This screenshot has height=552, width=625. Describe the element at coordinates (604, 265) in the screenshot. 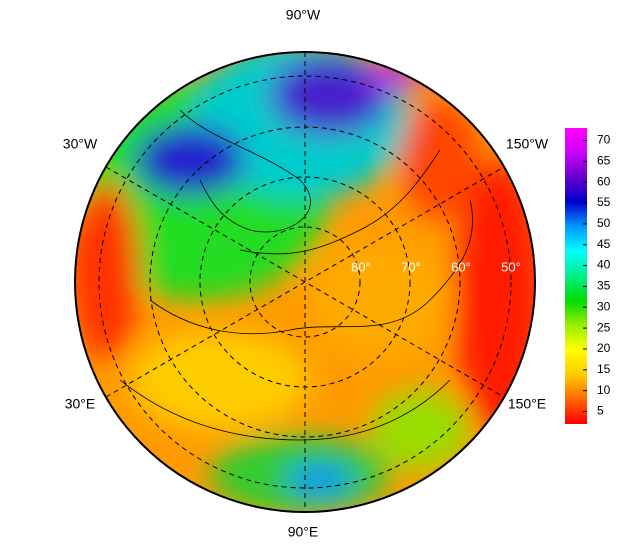

I see `colorbar-tick-label: 40` at that location.